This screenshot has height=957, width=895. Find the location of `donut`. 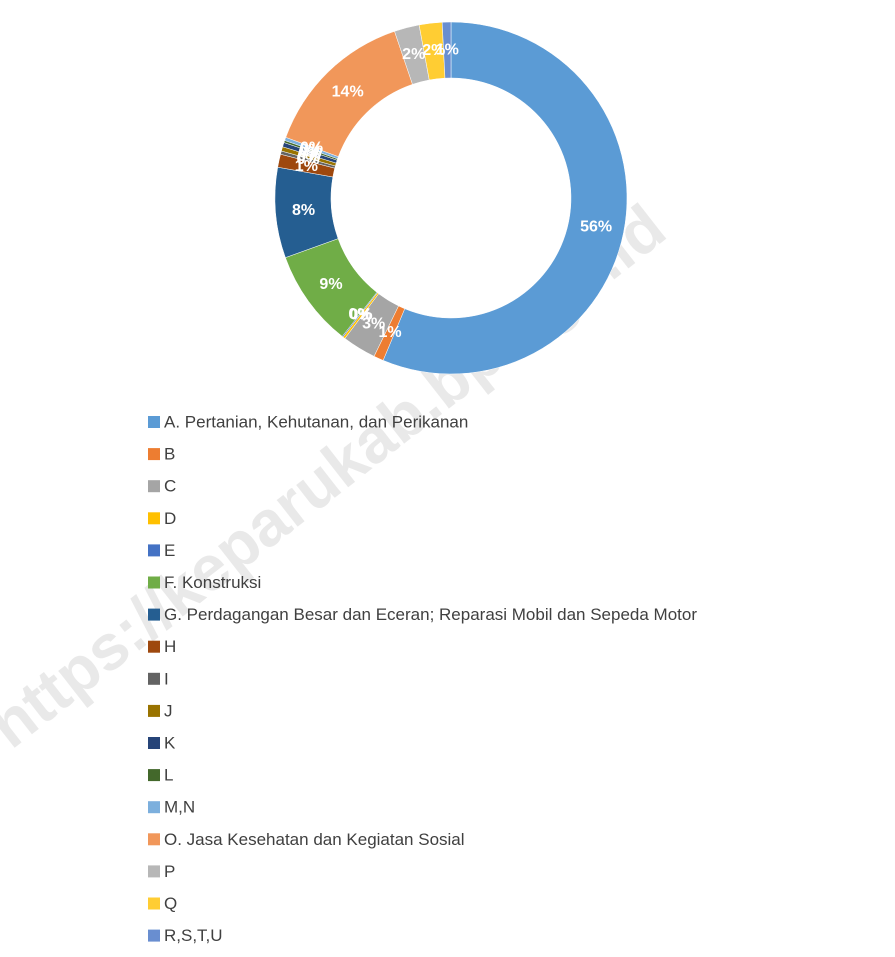

donut is located at coordinates (451, 198).